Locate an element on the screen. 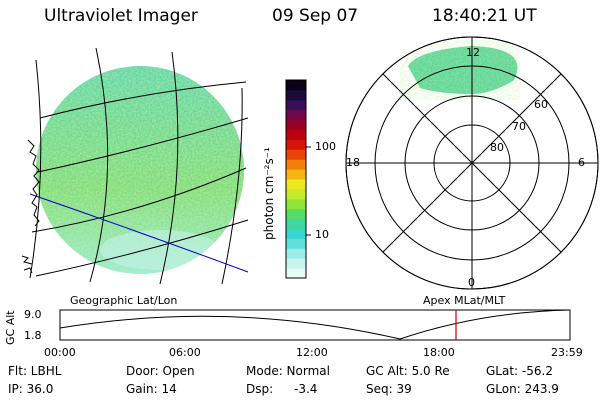 The image size is (600, 400). status-dsp-value: -3.4 is located at coordinates (306, 389).